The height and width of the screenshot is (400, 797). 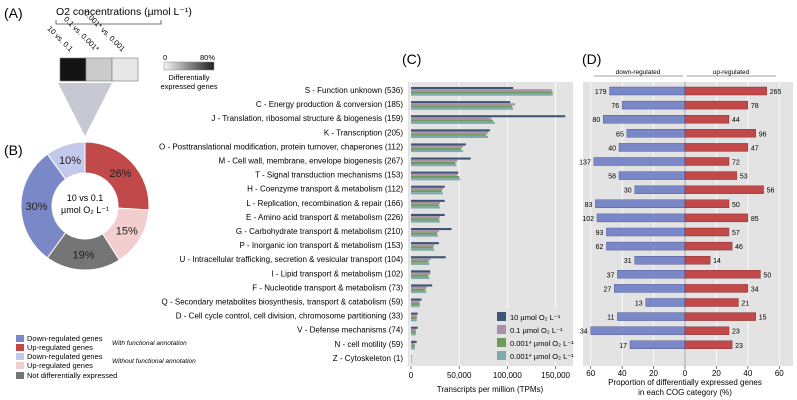 I want to click on up-header: up-regulated, so click(x=731, y=72).